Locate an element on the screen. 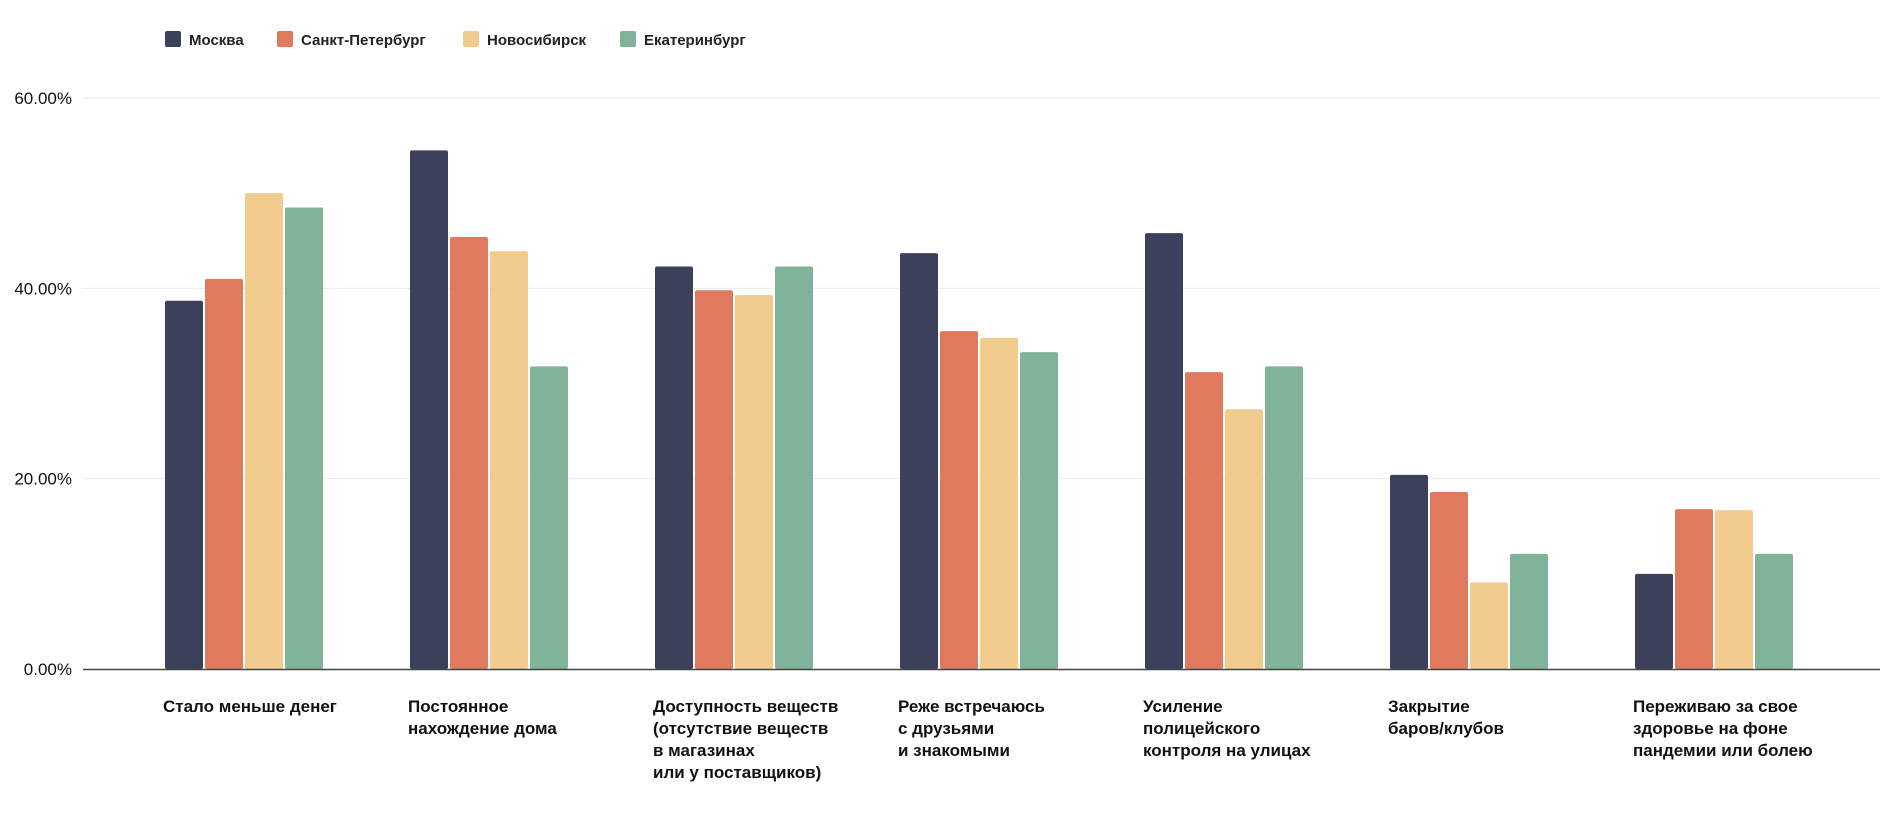 This screenshot has height=819, width=1900. y-tick-label: 60.00% is located at coordinates (43, 98).